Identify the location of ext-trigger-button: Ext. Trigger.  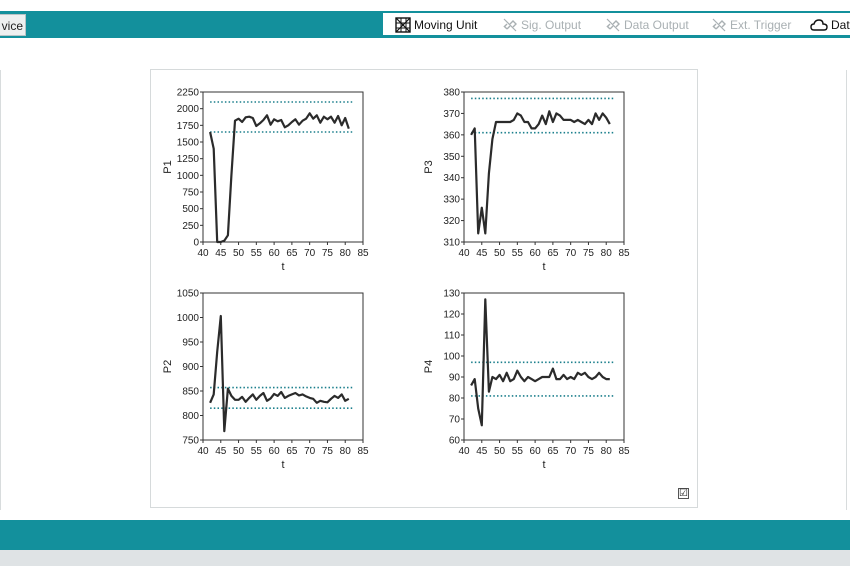
(751, 24).